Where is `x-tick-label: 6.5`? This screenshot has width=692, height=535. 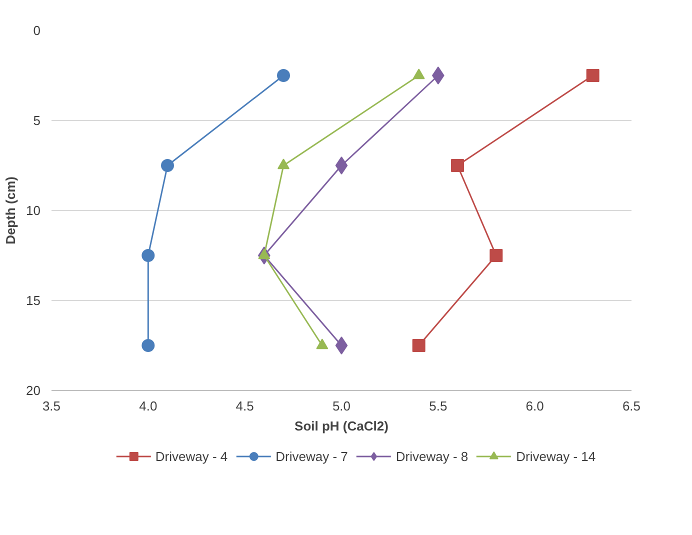 x-tick-label: 6.5 is located at coordinates (631, 406).